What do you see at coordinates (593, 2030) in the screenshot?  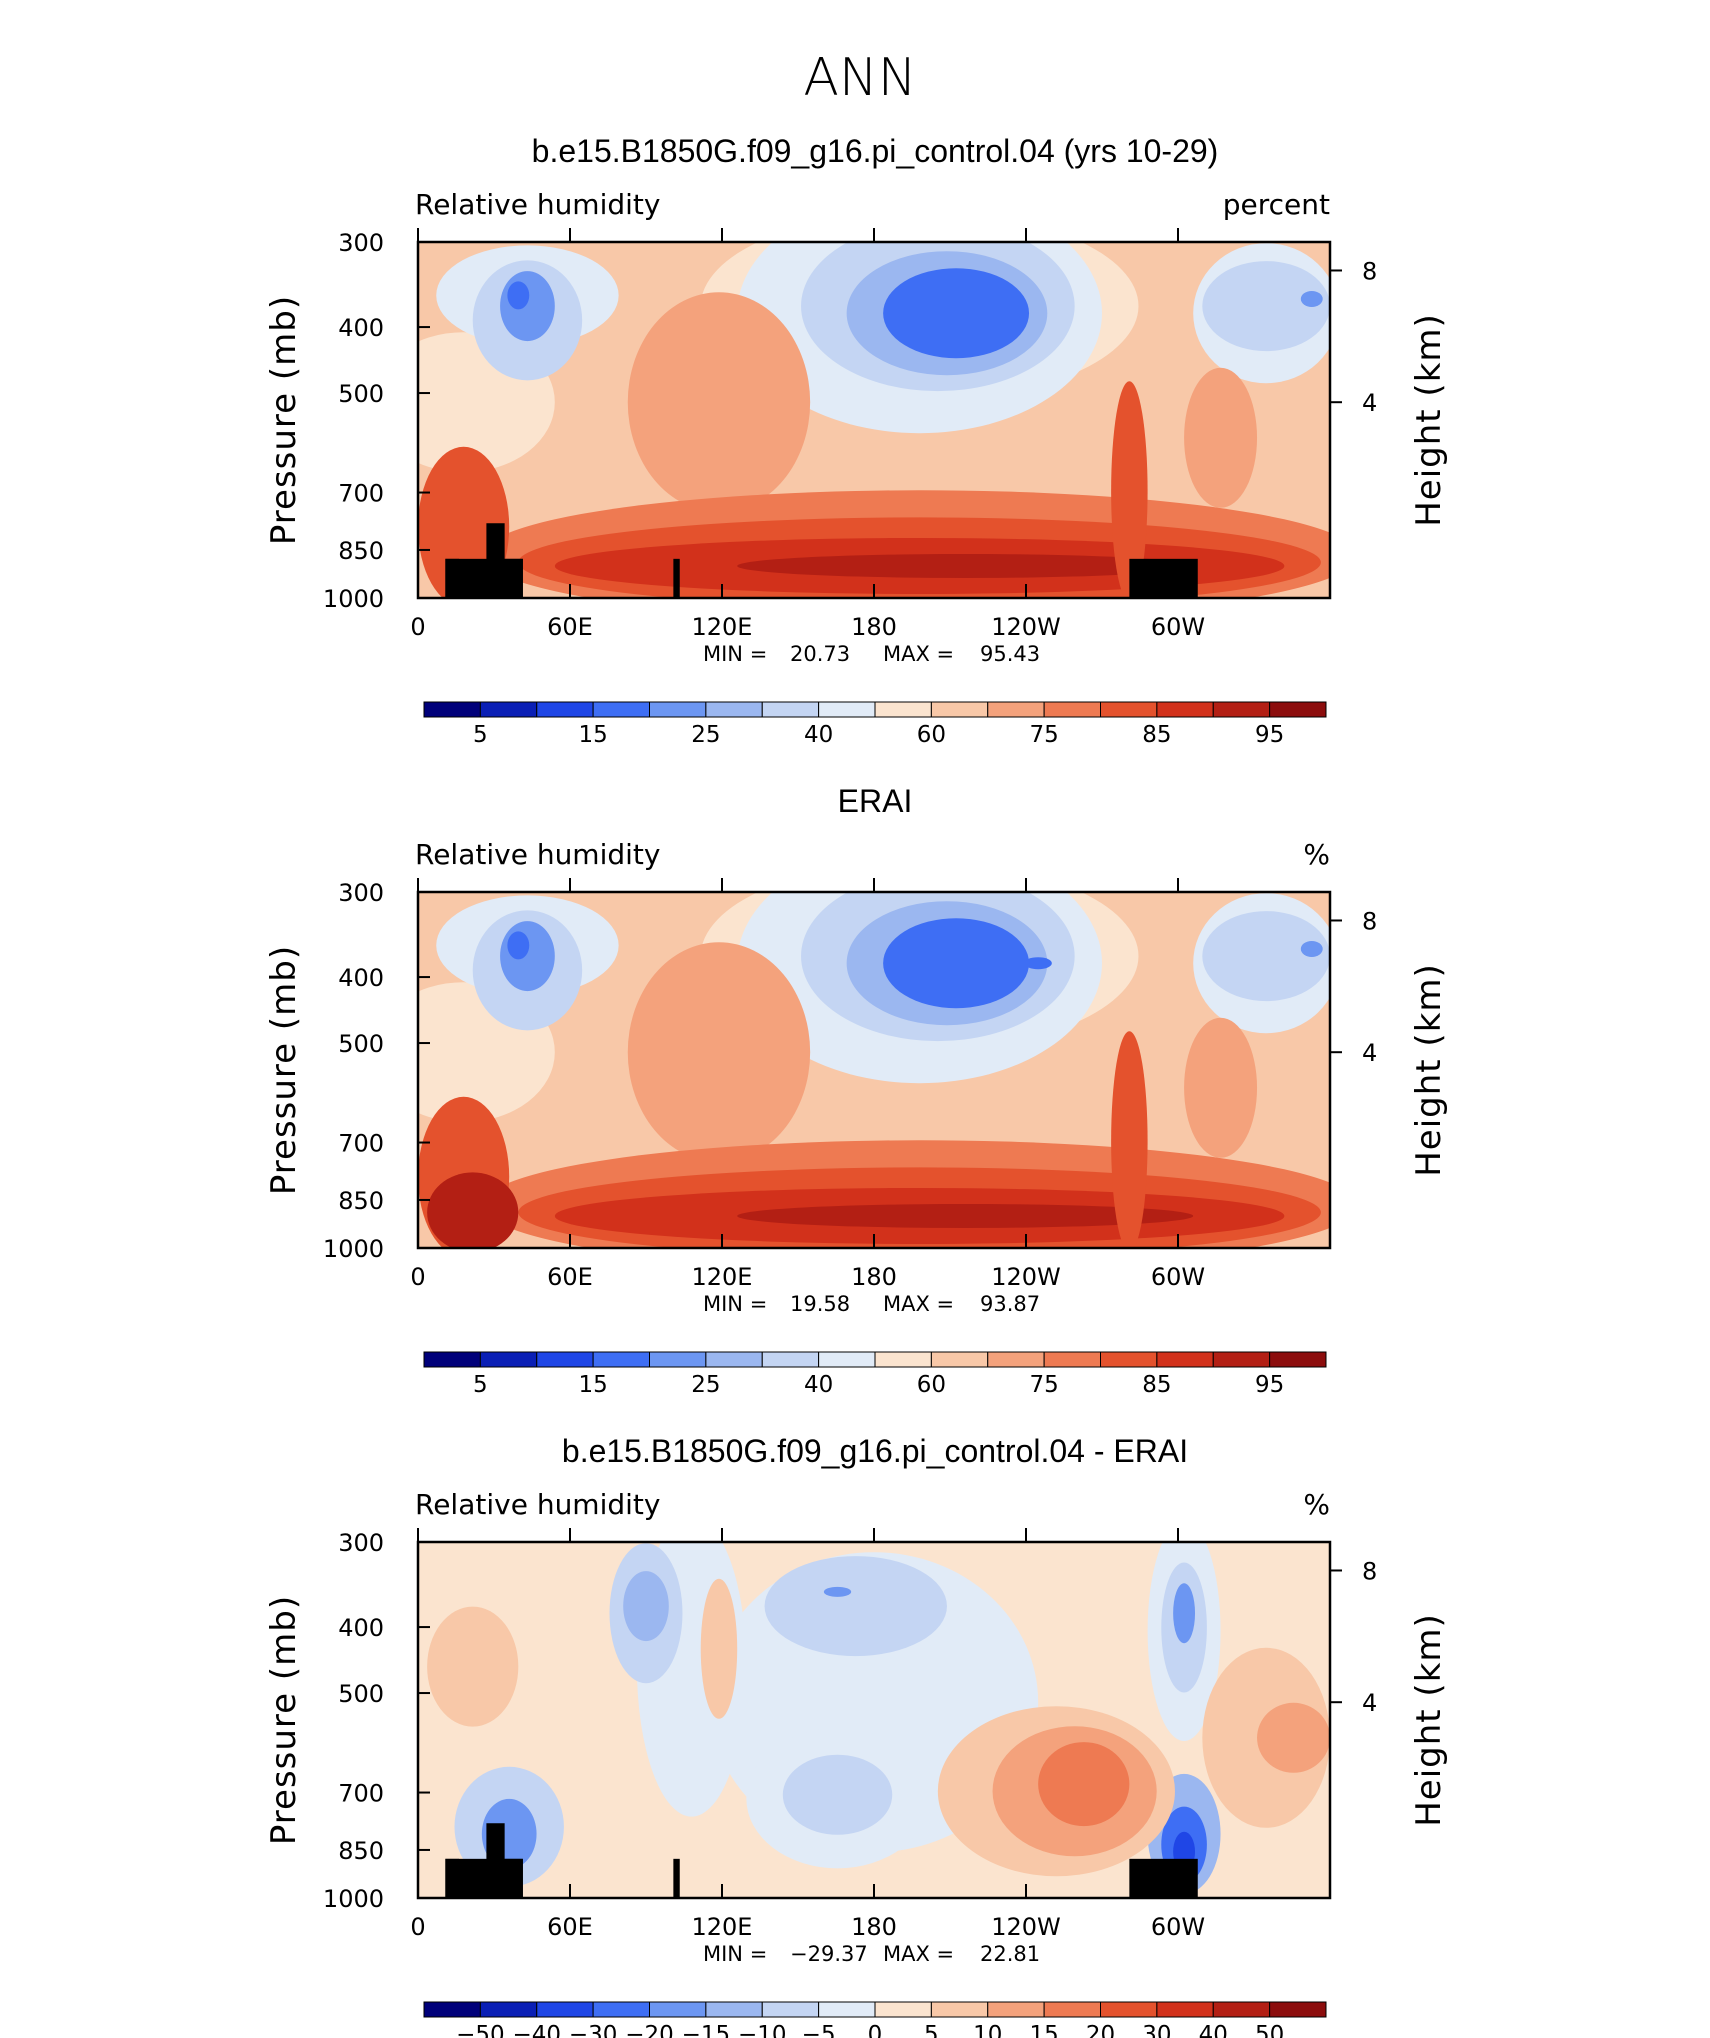 I see `colorbar-label: −30` at bounding box center [593, 2030].